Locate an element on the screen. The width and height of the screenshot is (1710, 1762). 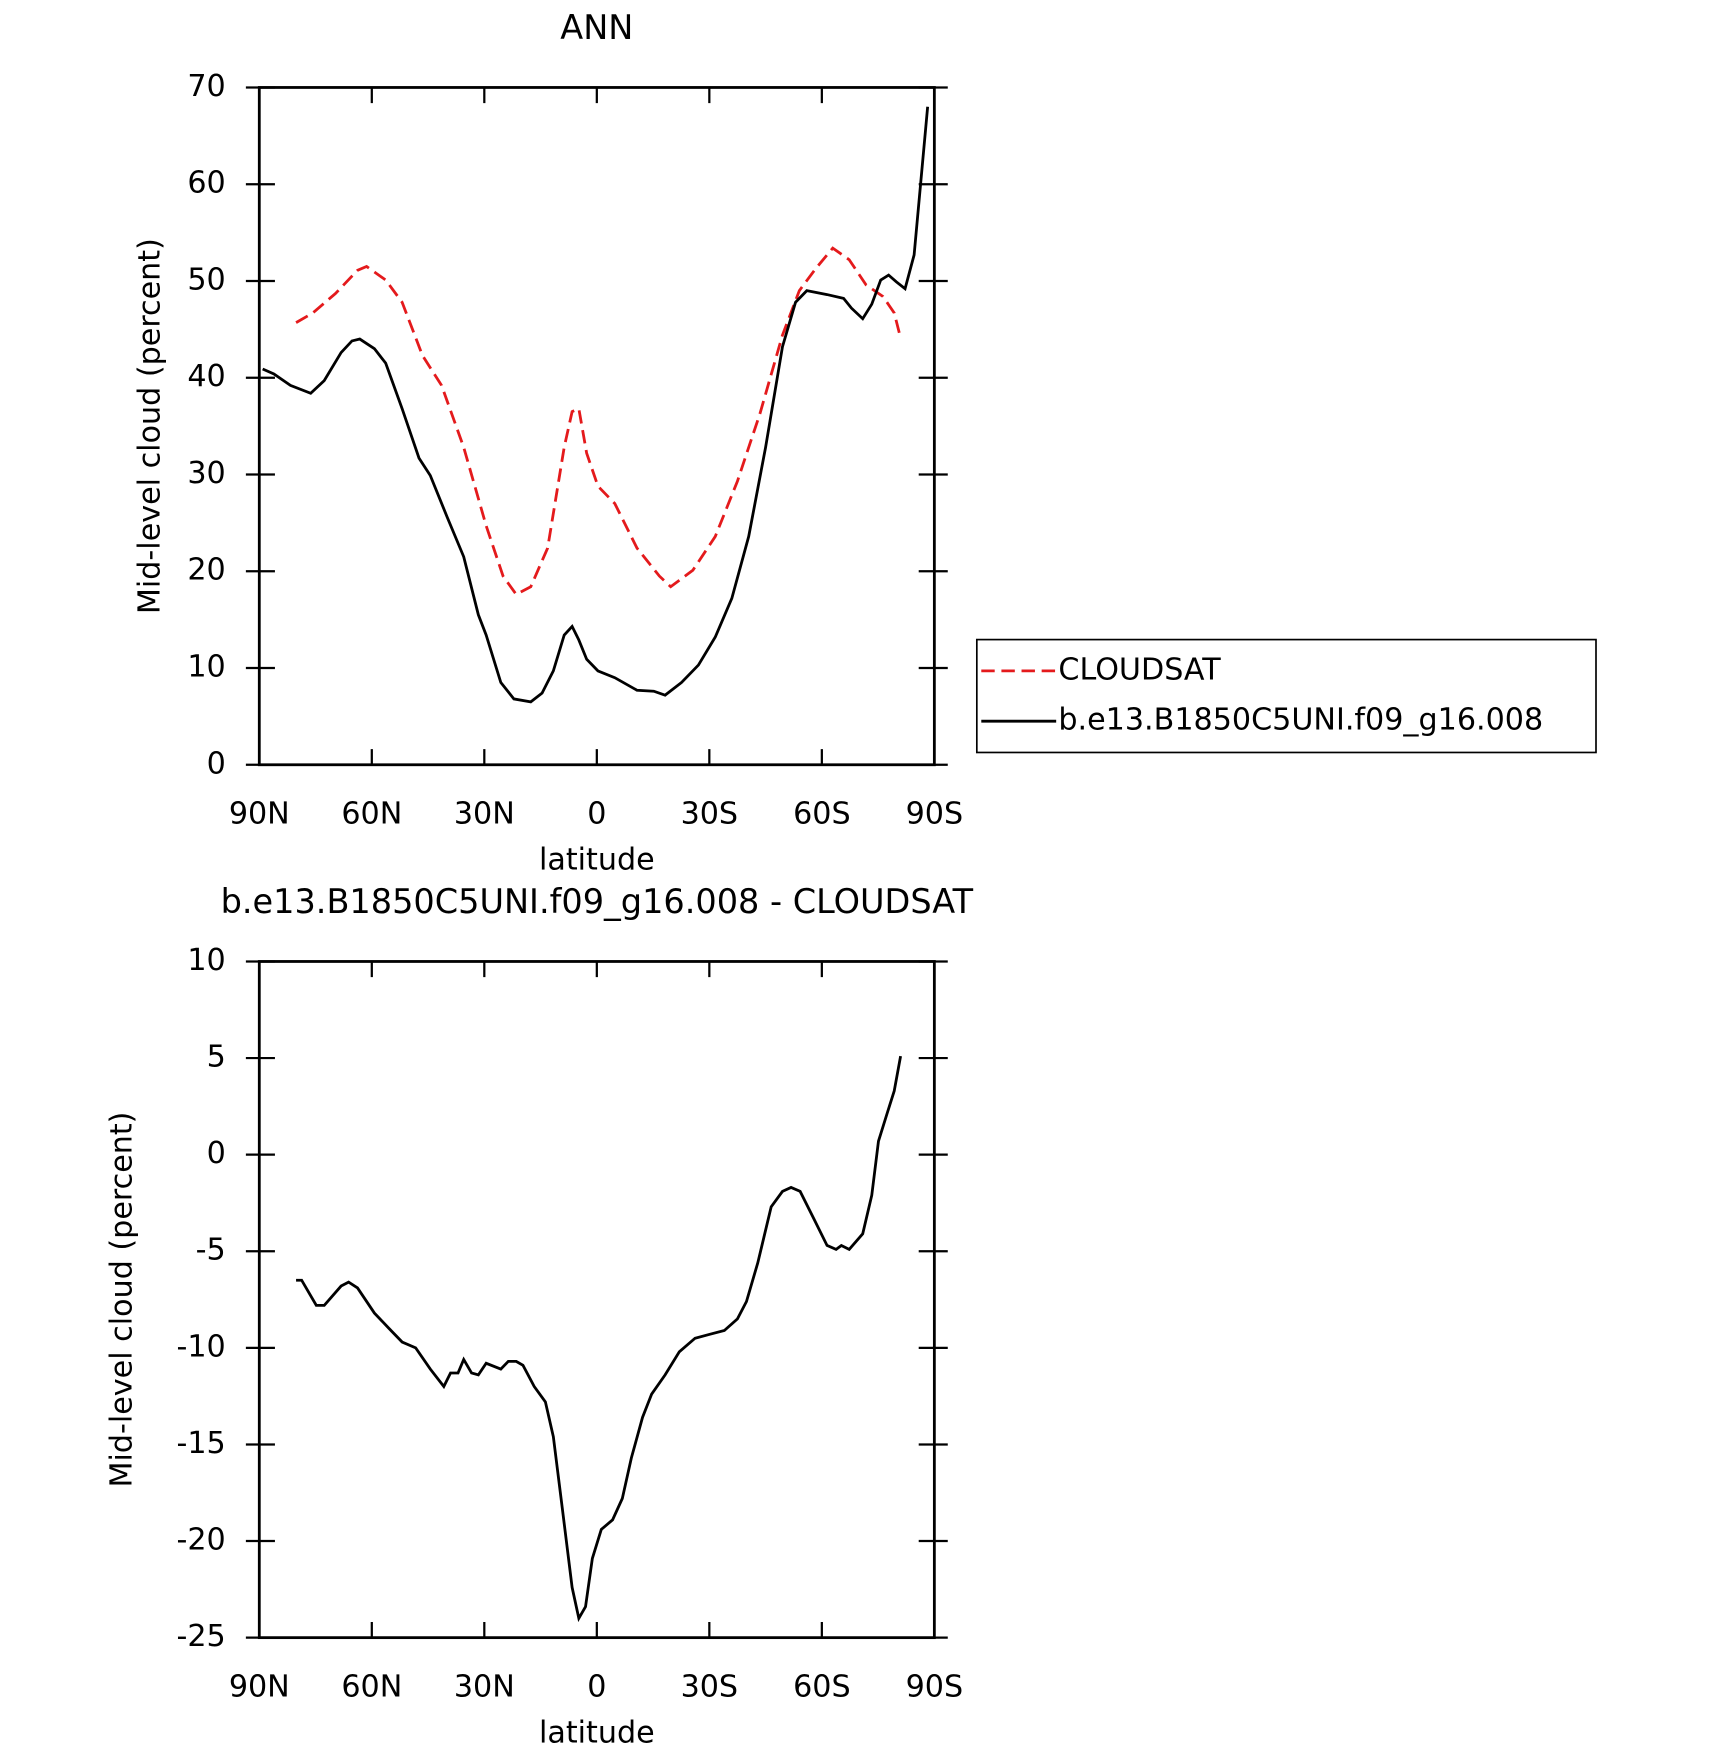
legend-box is located at coordinates (1286, 696).